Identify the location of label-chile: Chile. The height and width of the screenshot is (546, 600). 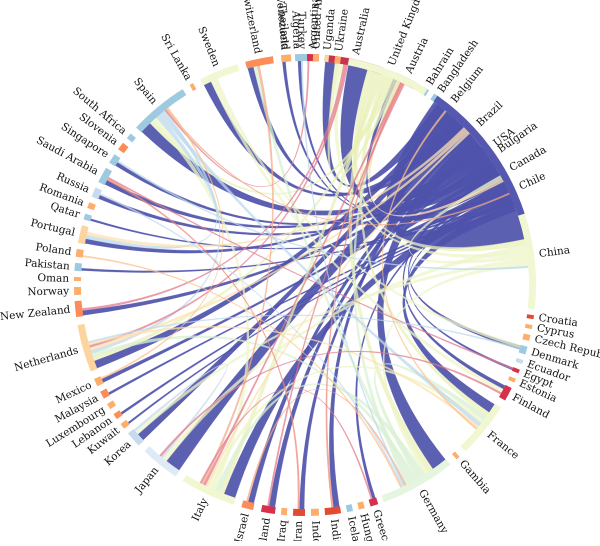
(532, 181).